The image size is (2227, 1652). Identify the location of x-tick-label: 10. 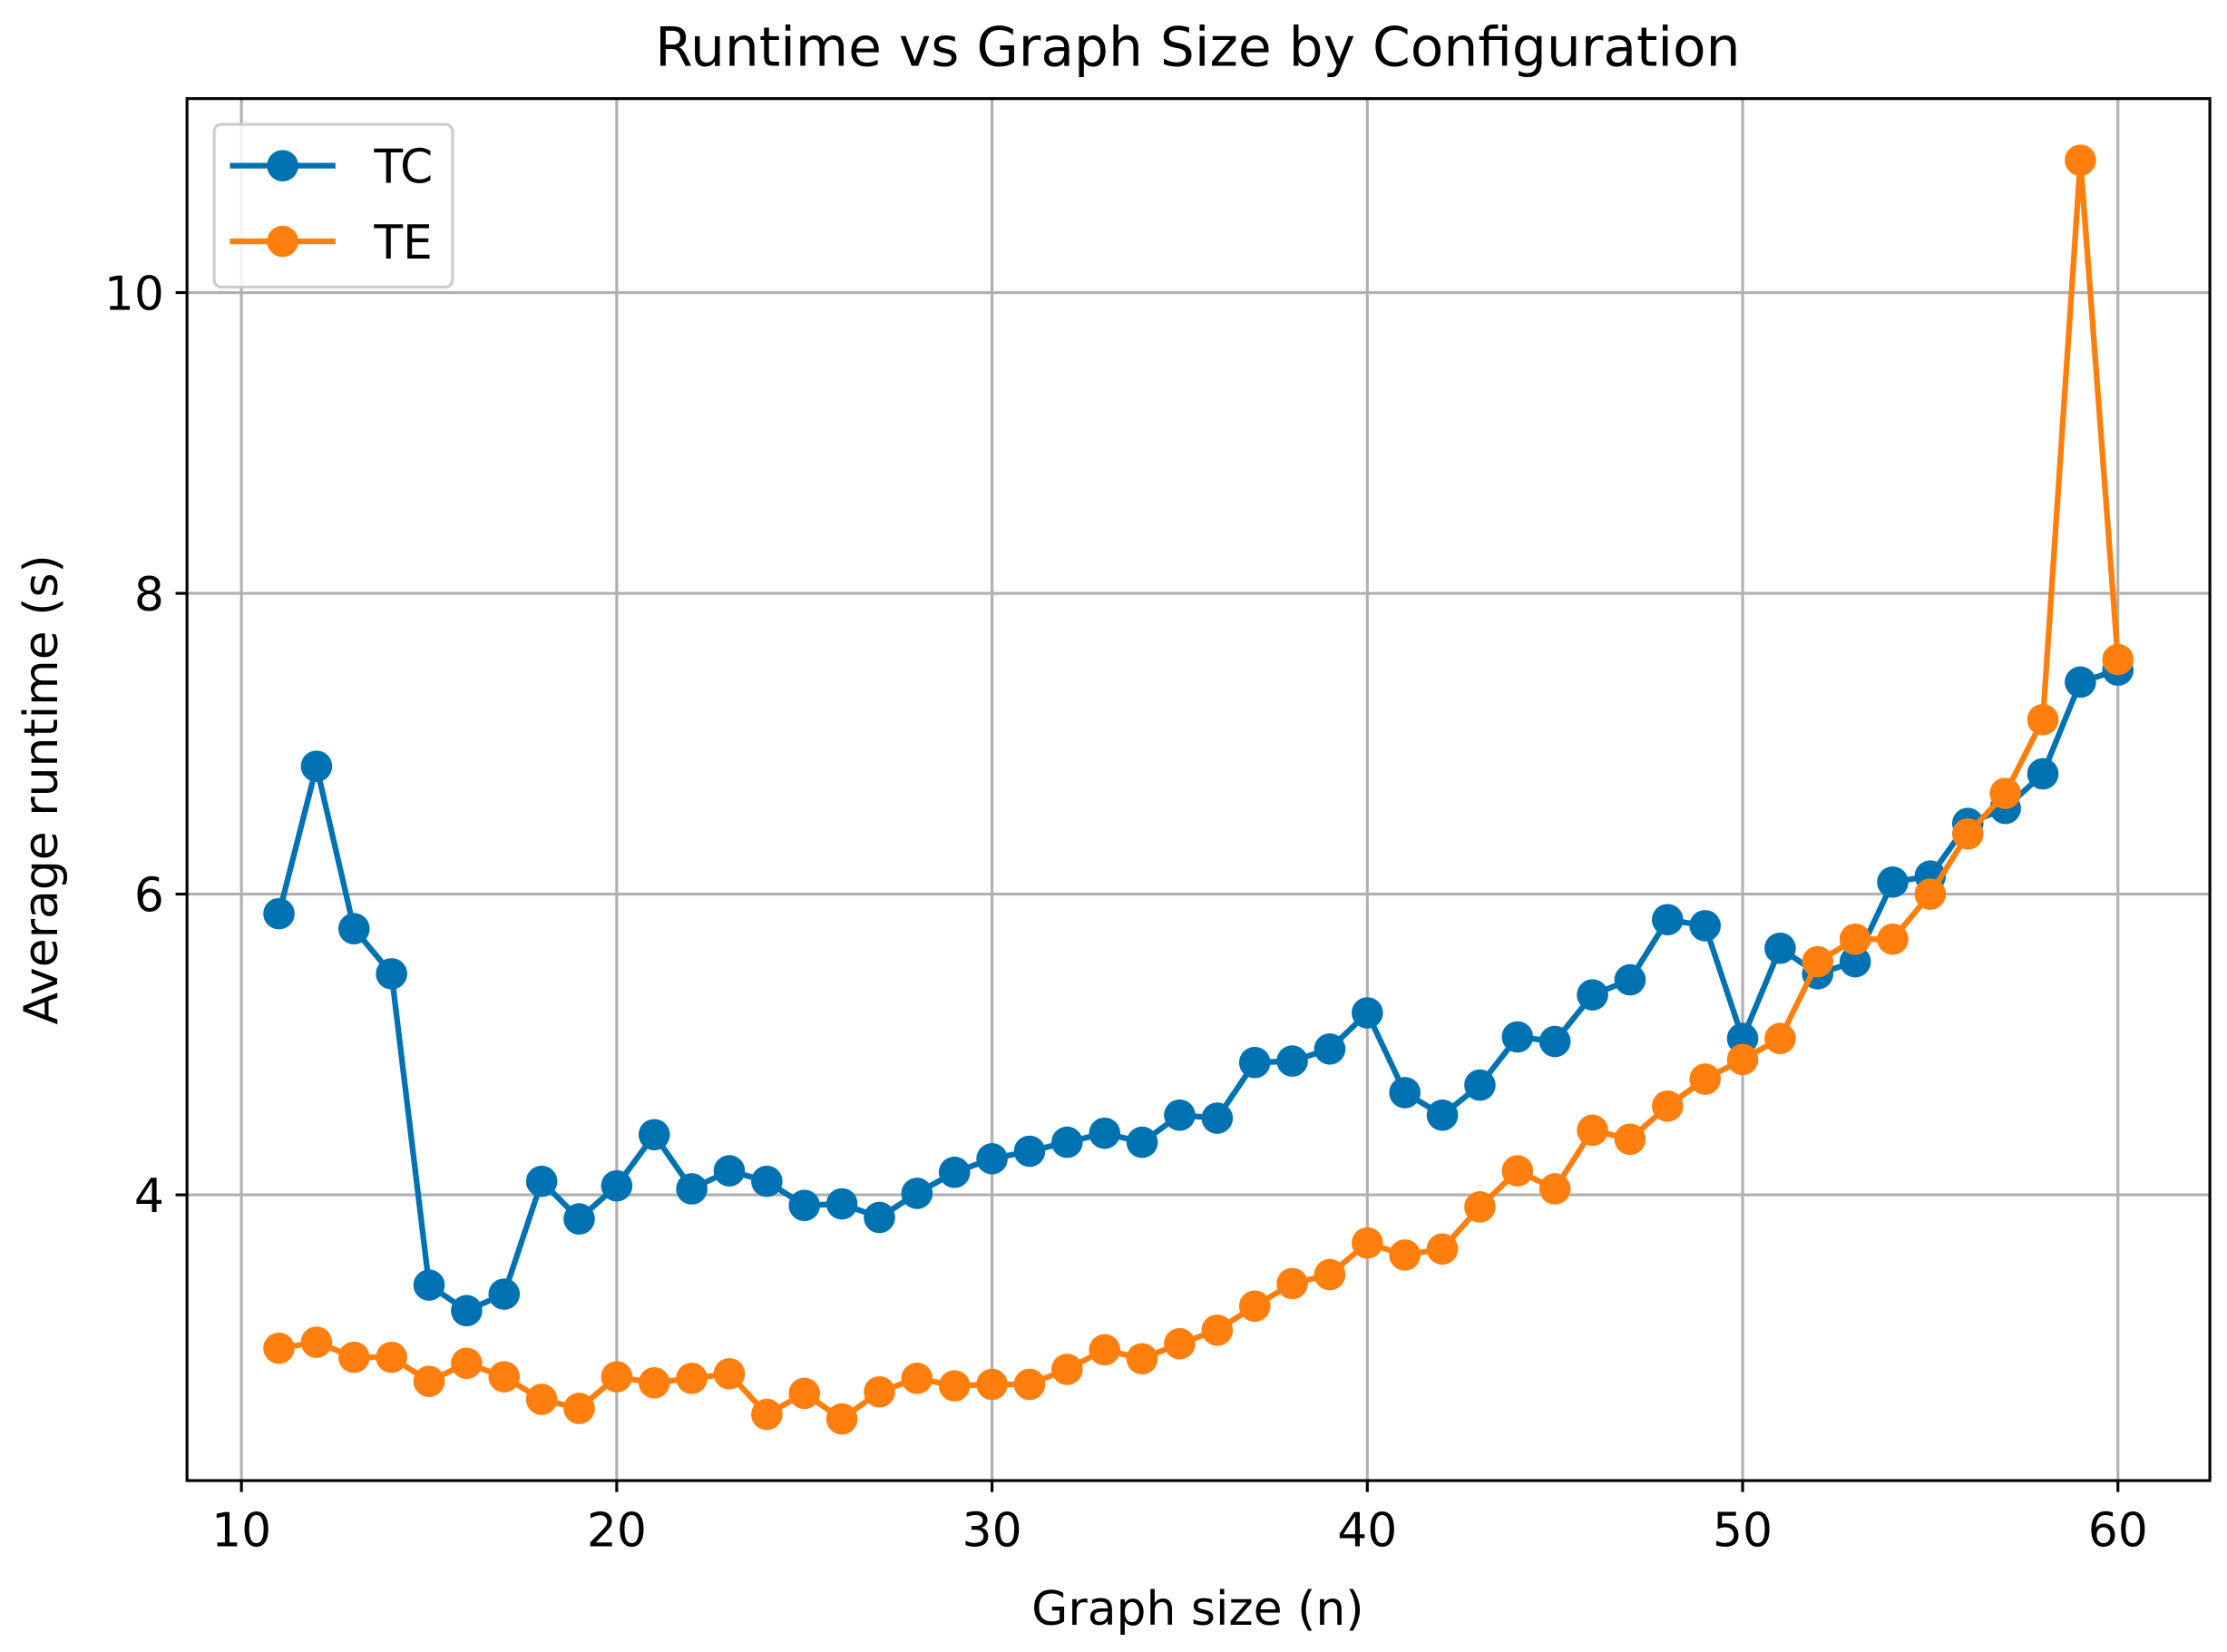
(241, 1530).